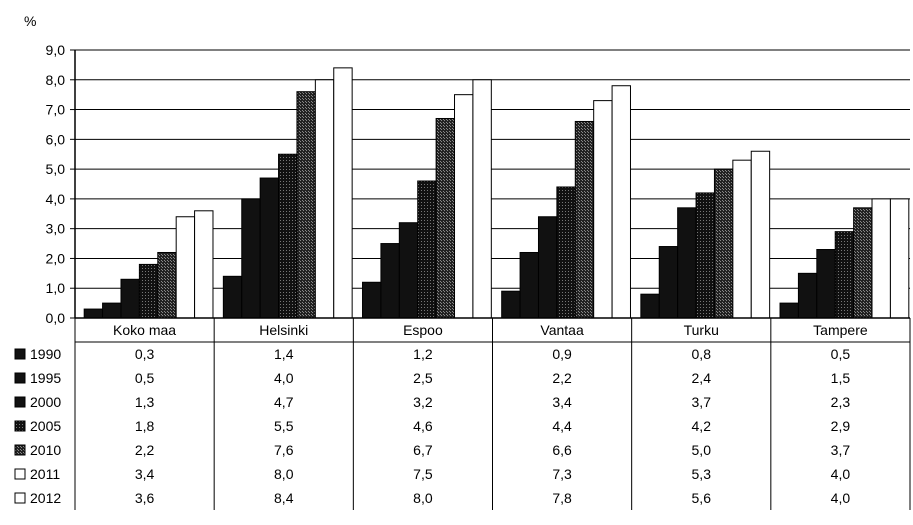 The height and width of the screenshot is (525, 913). What do you see at coordinates (145, 378) in the screenshot?
I see `data-cell: 0,5` at bounding box center [145, 378].